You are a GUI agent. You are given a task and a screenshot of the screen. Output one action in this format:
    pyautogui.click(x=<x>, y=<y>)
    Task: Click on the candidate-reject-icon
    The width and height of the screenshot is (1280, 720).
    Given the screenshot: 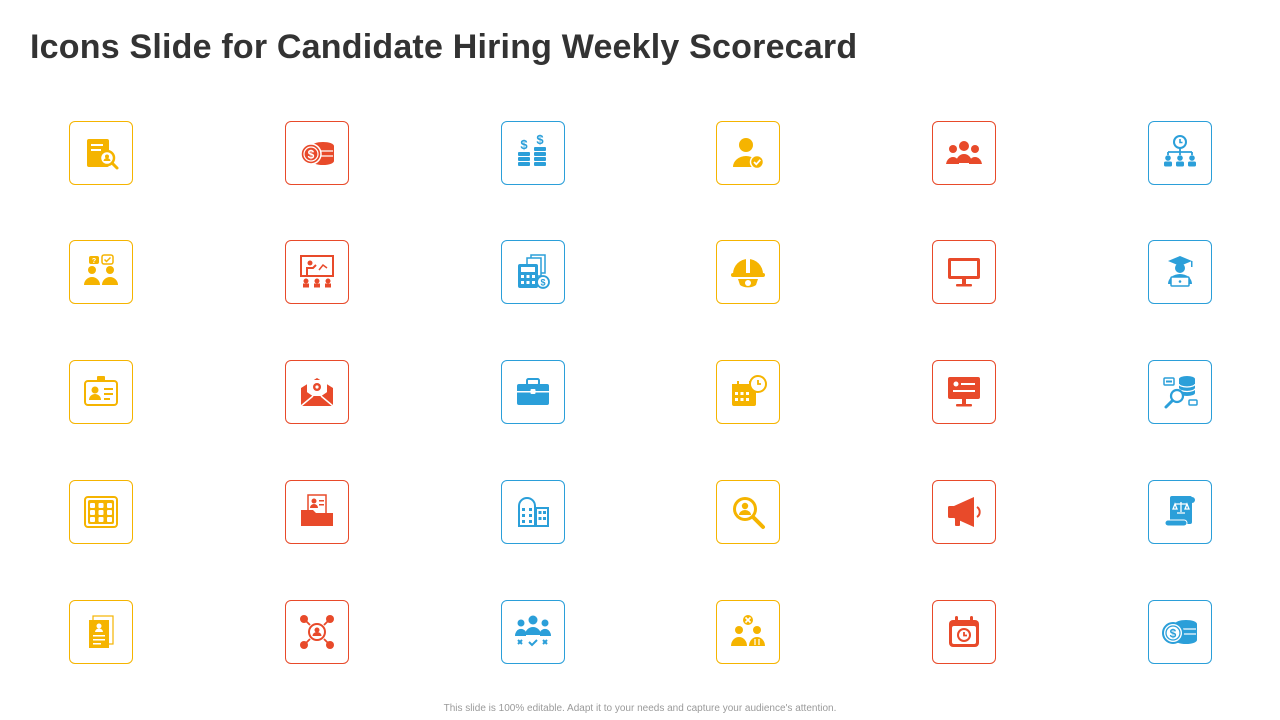 What is the action you would take?
    pyautogui.click(x=748, y=630)
    